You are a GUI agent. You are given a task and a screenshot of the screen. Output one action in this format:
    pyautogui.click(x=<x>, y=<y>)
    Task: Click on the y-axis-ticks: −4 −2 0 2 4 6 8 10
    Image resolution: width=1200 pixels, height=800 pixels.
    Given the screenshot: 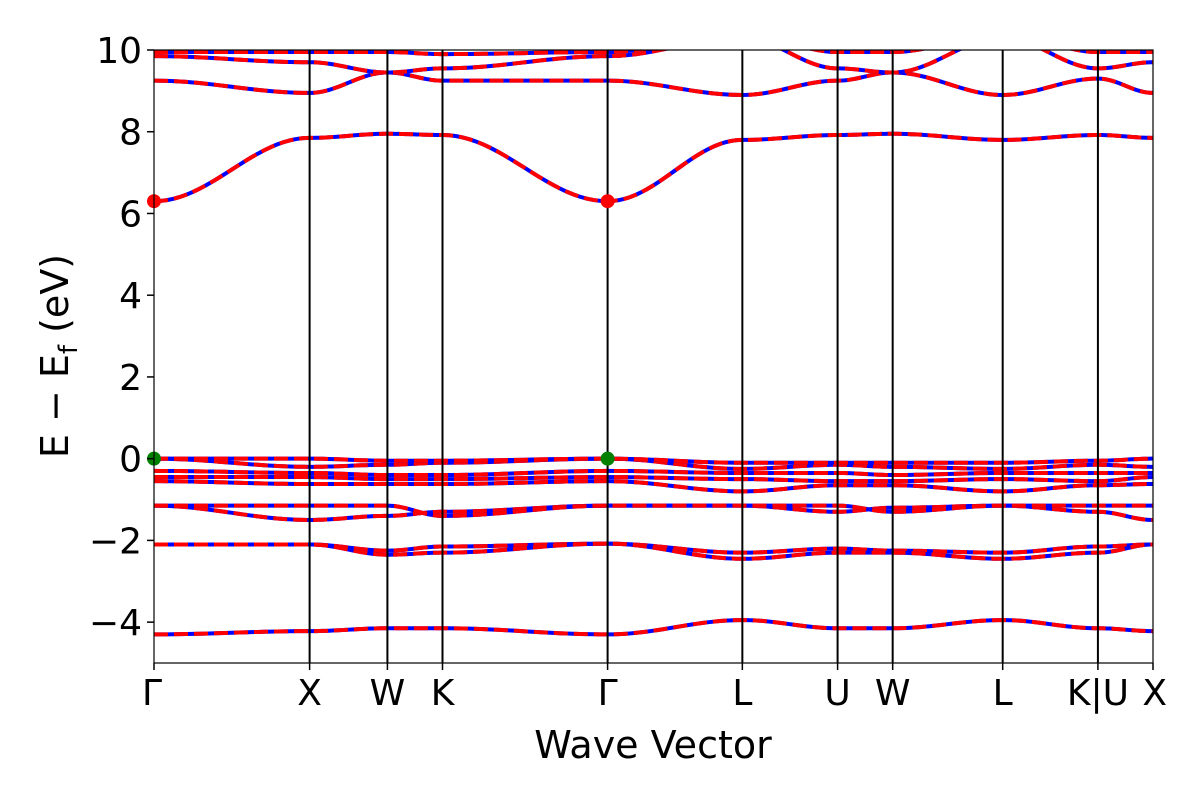 What is the action you would take?
    pyautogui.click(x=121, y=337)
    